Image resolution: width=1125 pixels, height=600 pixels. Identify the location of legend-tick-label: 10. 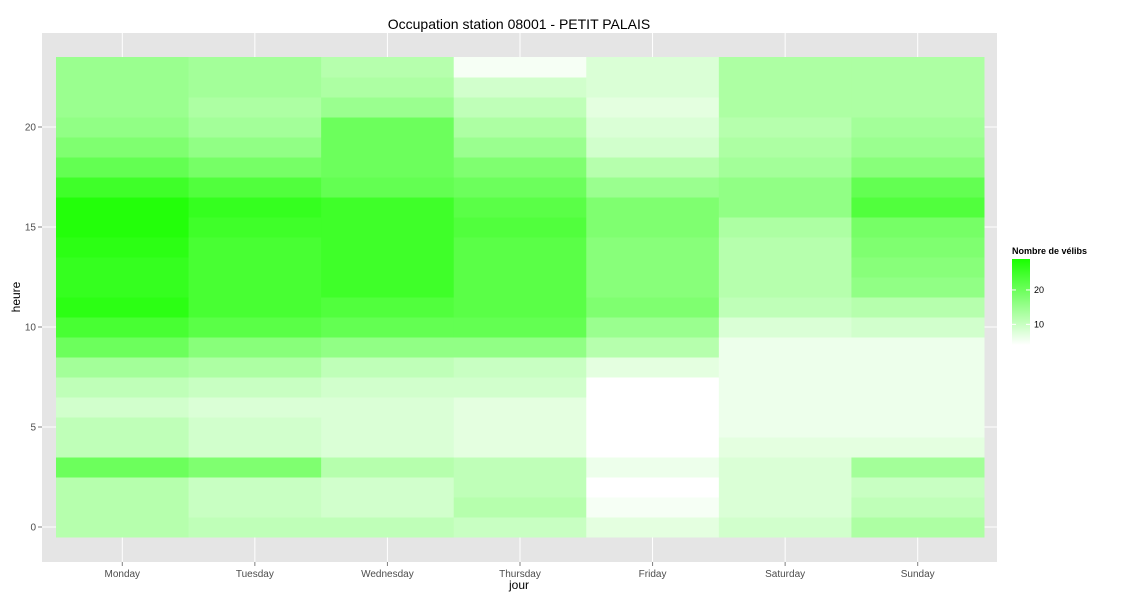
(1039, 324).